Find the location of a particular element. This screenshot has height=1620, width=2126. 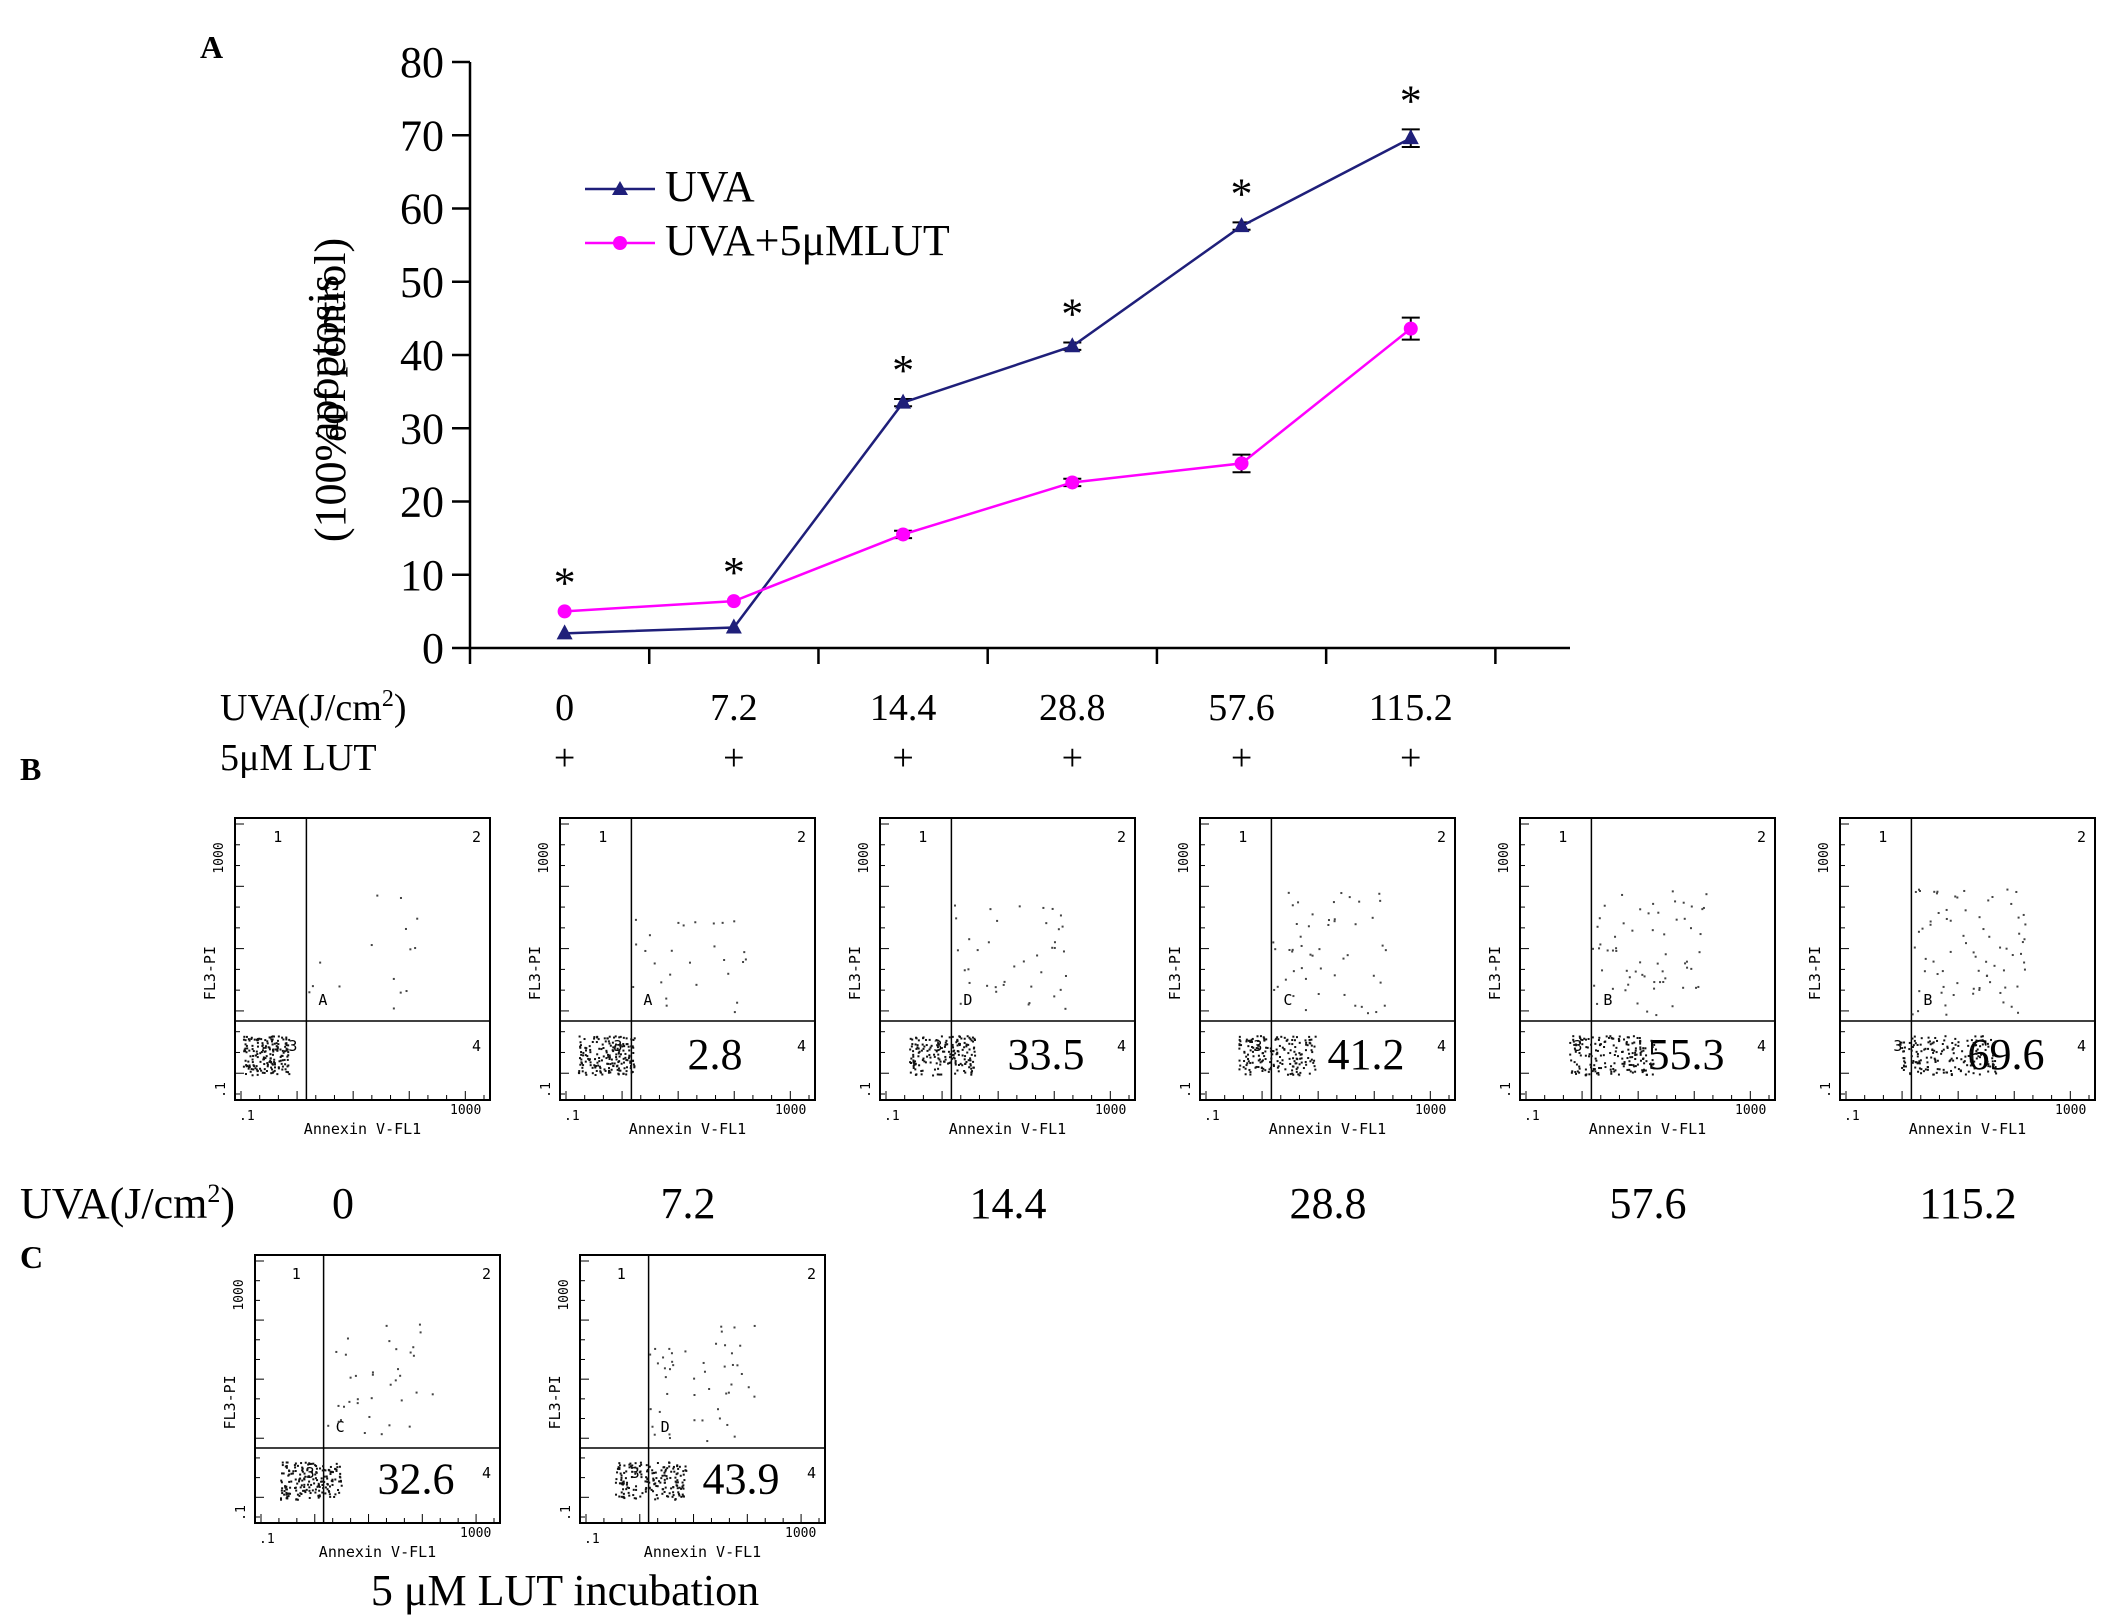

plot-frame is located at coordinates (702, 1389).